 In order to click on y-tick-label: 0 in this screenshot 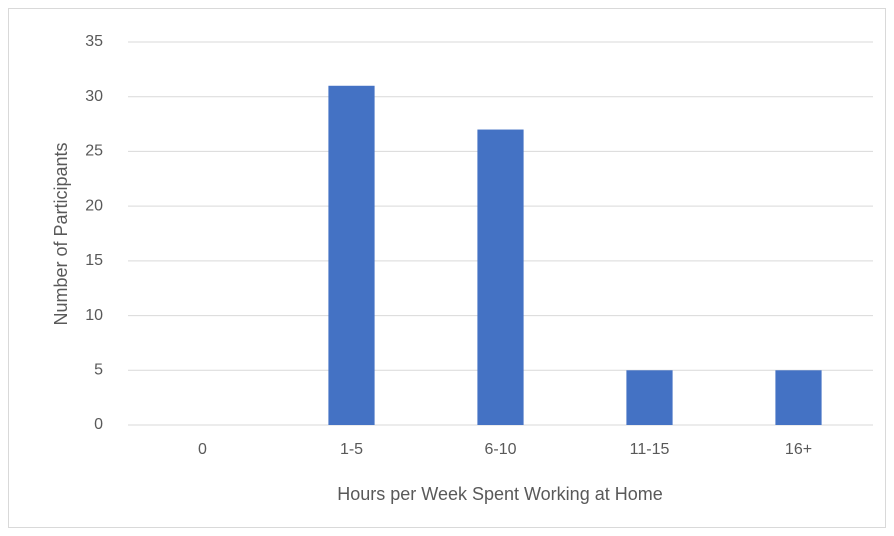, I will do `click(98, 424)`.